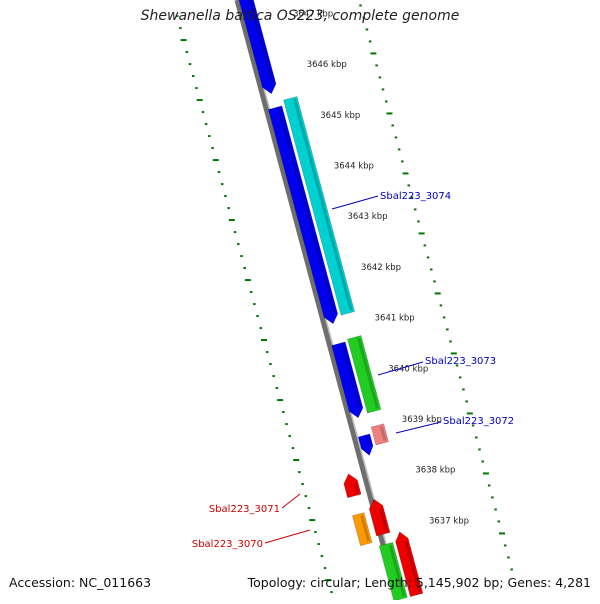 Image resolution: width=600 pixels, height=604 pixels. What do you see at coordinates (351, 376) in the screenshot?
I see `cds-reverse-3-shade` at bounding box center [351, 376].